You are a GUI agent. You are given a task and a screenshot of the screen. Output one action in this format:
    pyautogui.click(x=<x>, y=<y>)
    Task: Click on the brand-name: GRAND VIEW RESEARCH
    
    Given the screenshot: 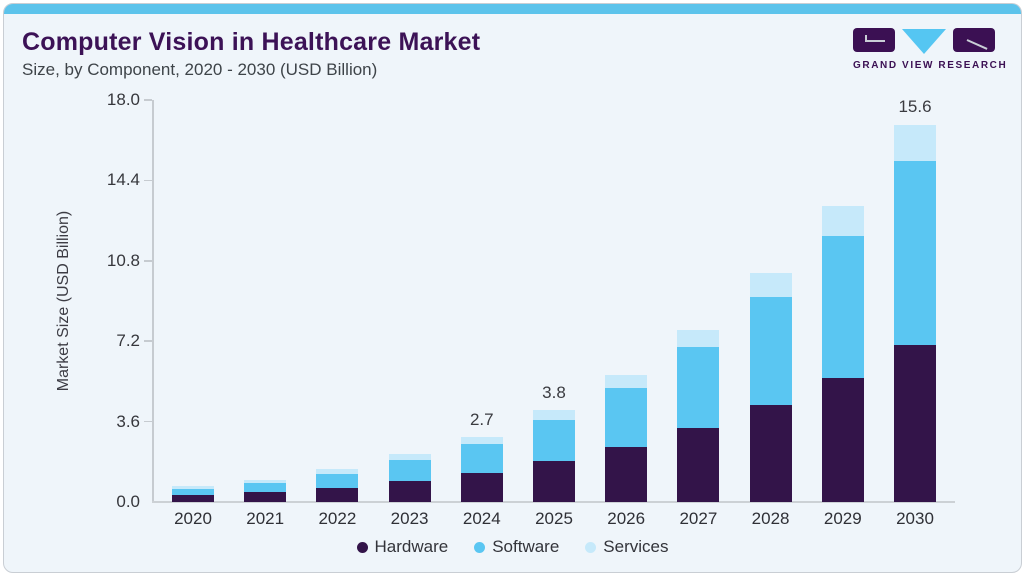 What is the action you would take?
    pyautogui.click(x=930, y=65)
    